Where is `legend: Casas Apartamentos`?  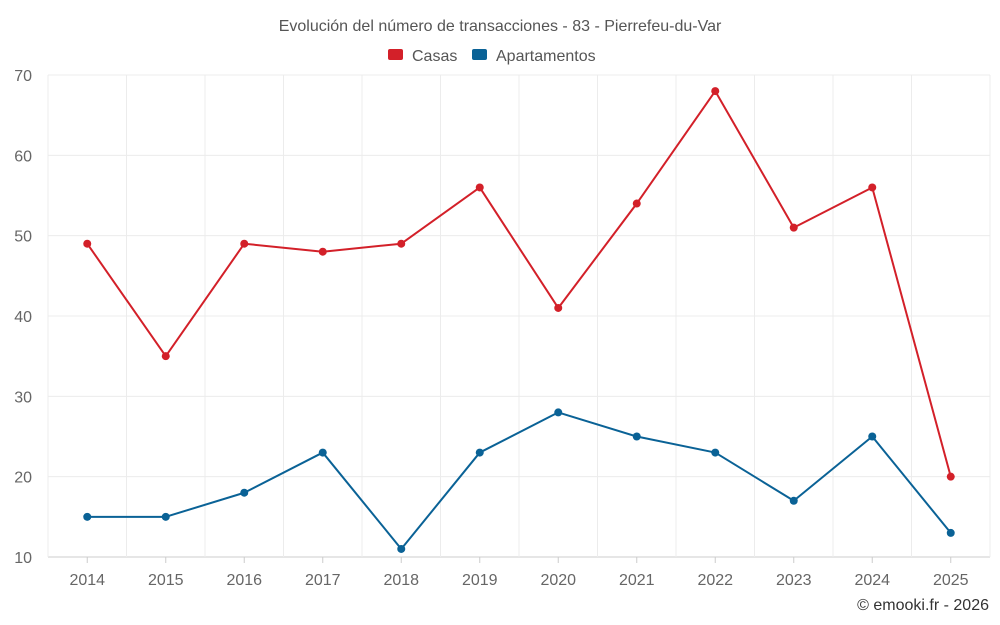
legend: Casas Apartamentos is located at coordinates (492, 56).